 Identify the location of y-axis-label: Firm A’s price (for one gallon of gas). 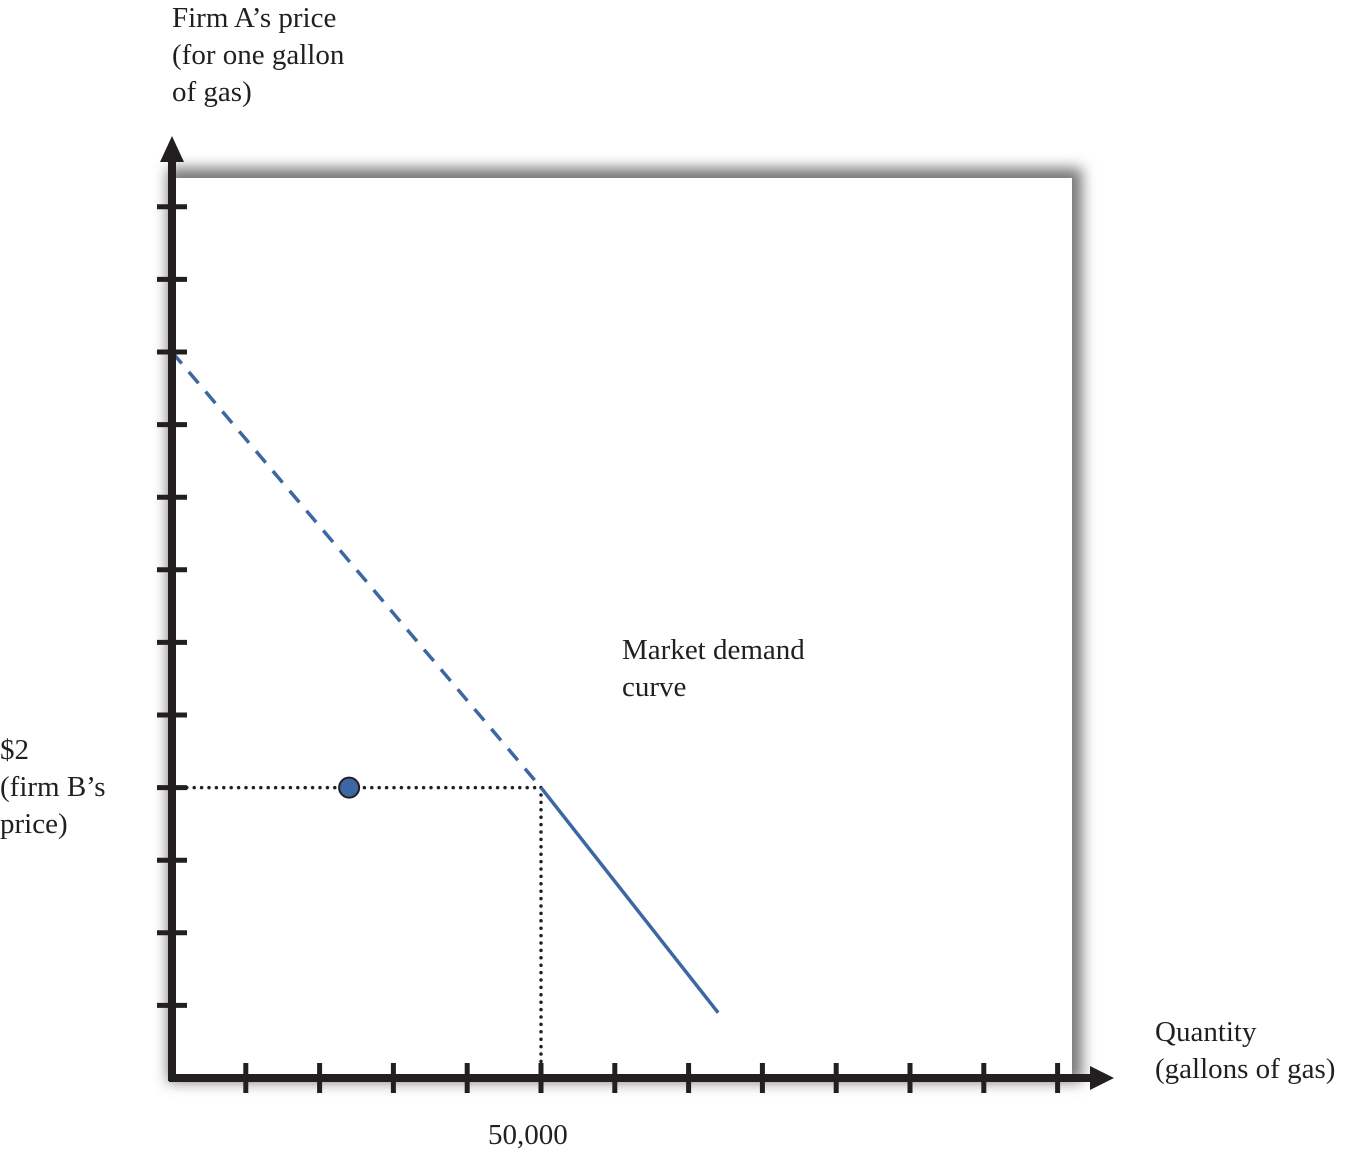
(258, 55).